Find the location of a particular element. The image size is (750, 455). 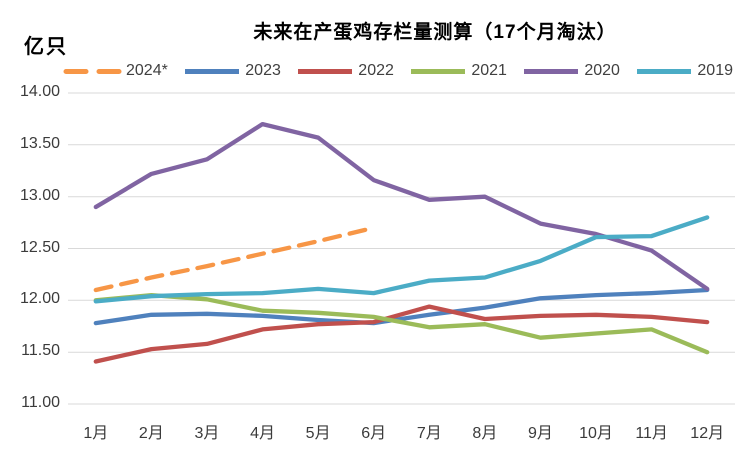

y-tick-label: 13.00 is located at coordinates (39, 195).